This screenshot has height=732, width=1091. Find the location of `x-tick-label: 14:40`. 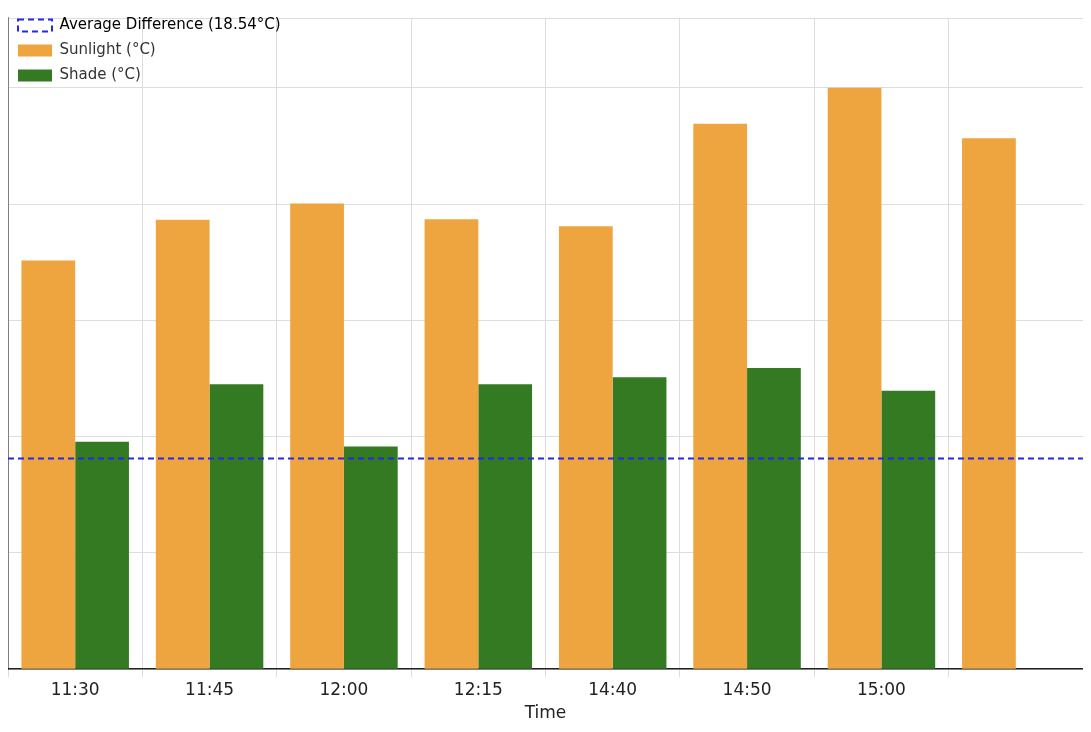

x-tick-label: 14:40 is located at coordinates (613, 688).